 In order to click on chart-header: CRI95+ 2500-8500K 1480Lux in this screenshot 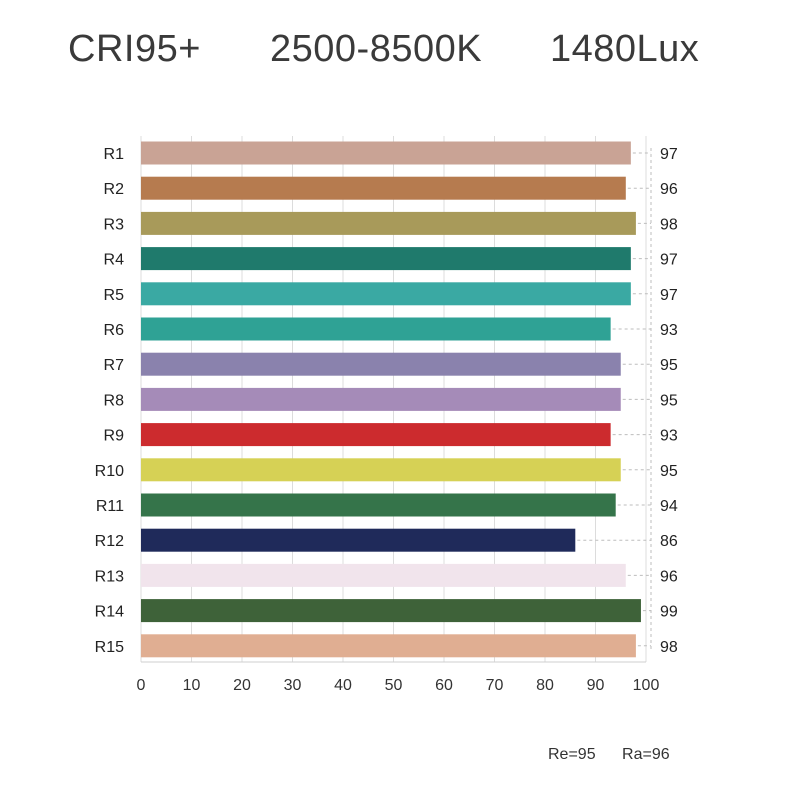, I will do `click(400, 58)`.